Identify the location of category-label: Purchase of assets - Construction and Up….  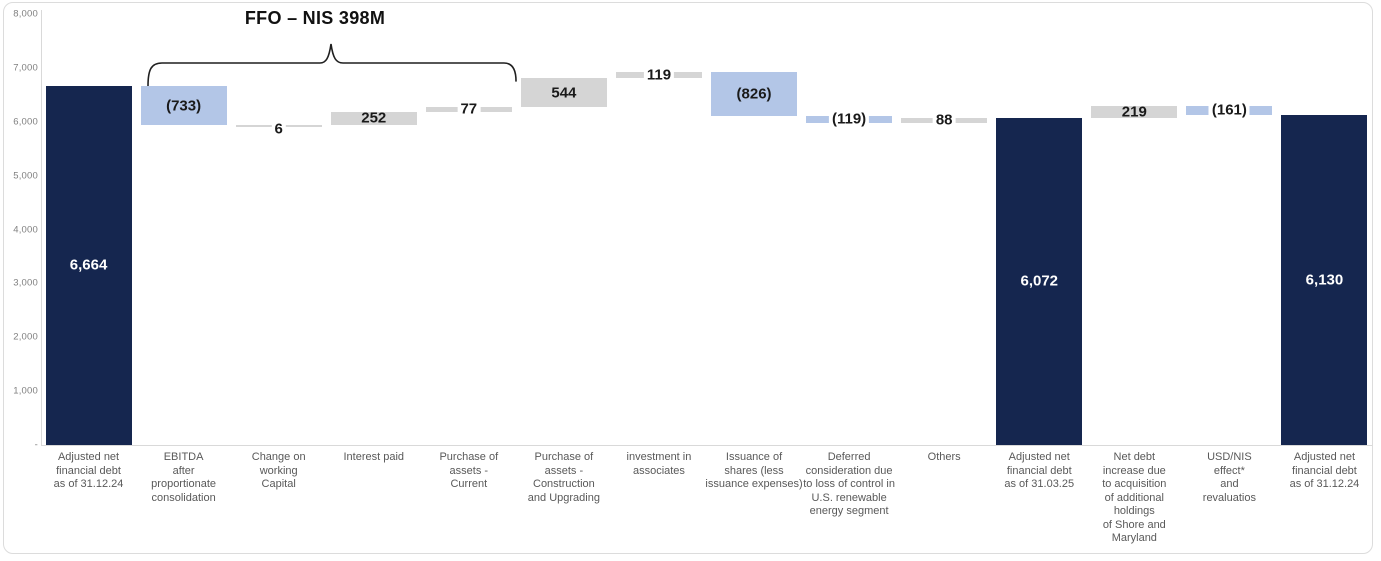
(563, 477).